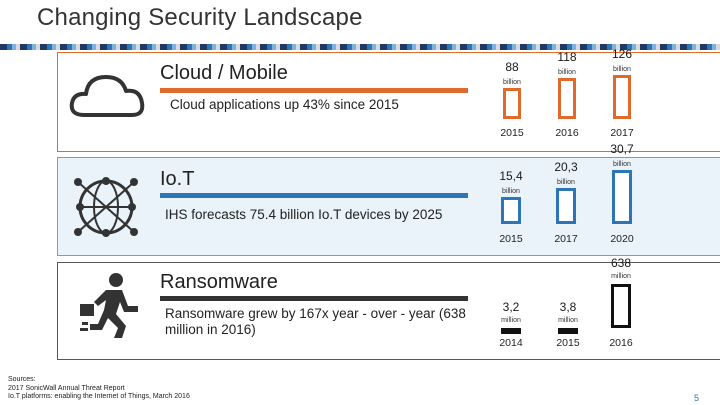 The height and width of the screenshot is (405, 720). What do you see at coordinates (224, 73) in the screenshot?
I see `cloud-heading: Cloud / Mobile` at bounding box center [224, 73].